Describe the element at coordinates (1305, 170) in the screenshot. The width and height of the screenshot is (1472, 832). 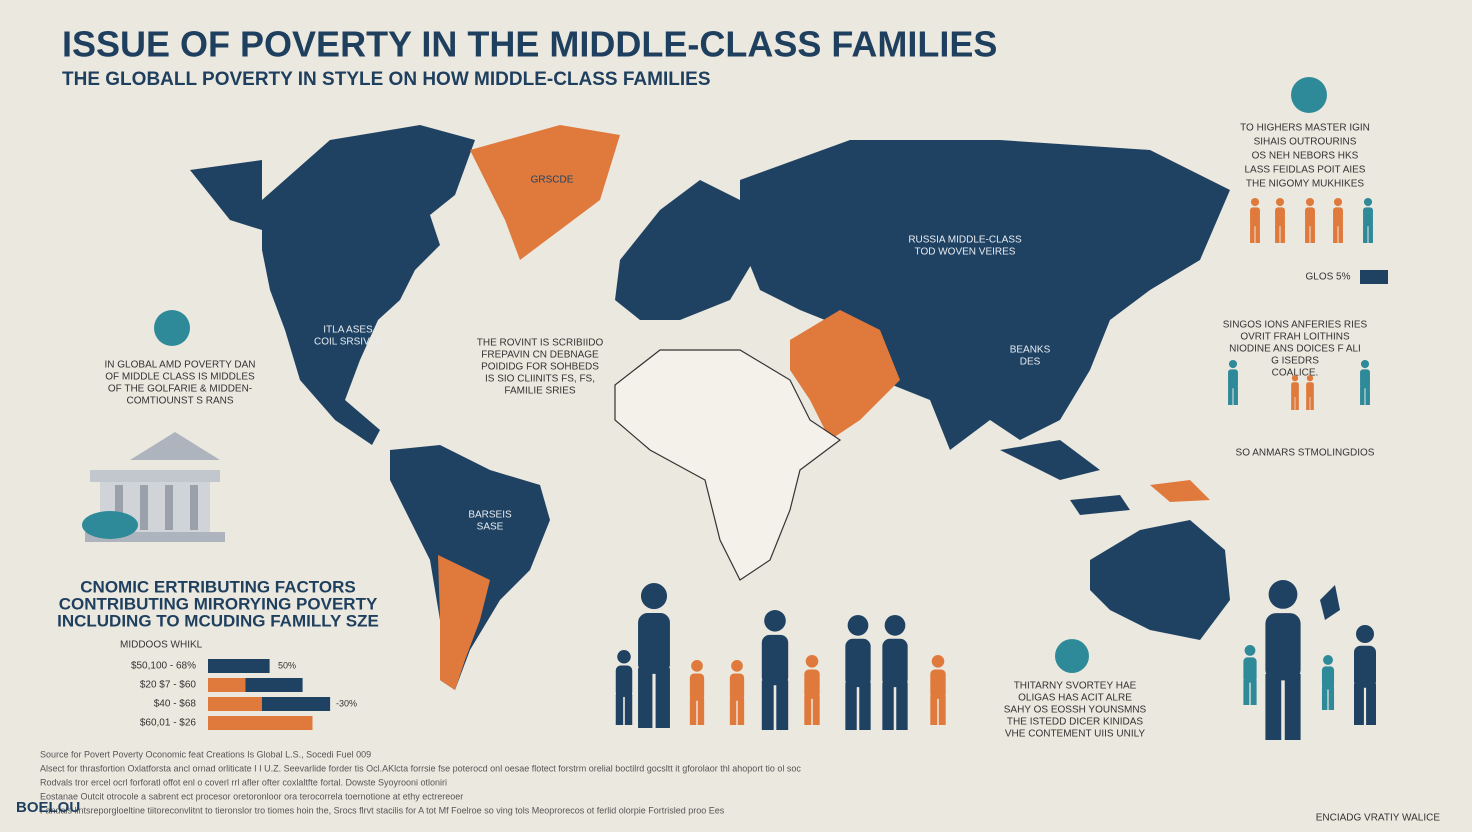
I see `panel-line: LASS FEIDLAS POIT AIES` at that location.